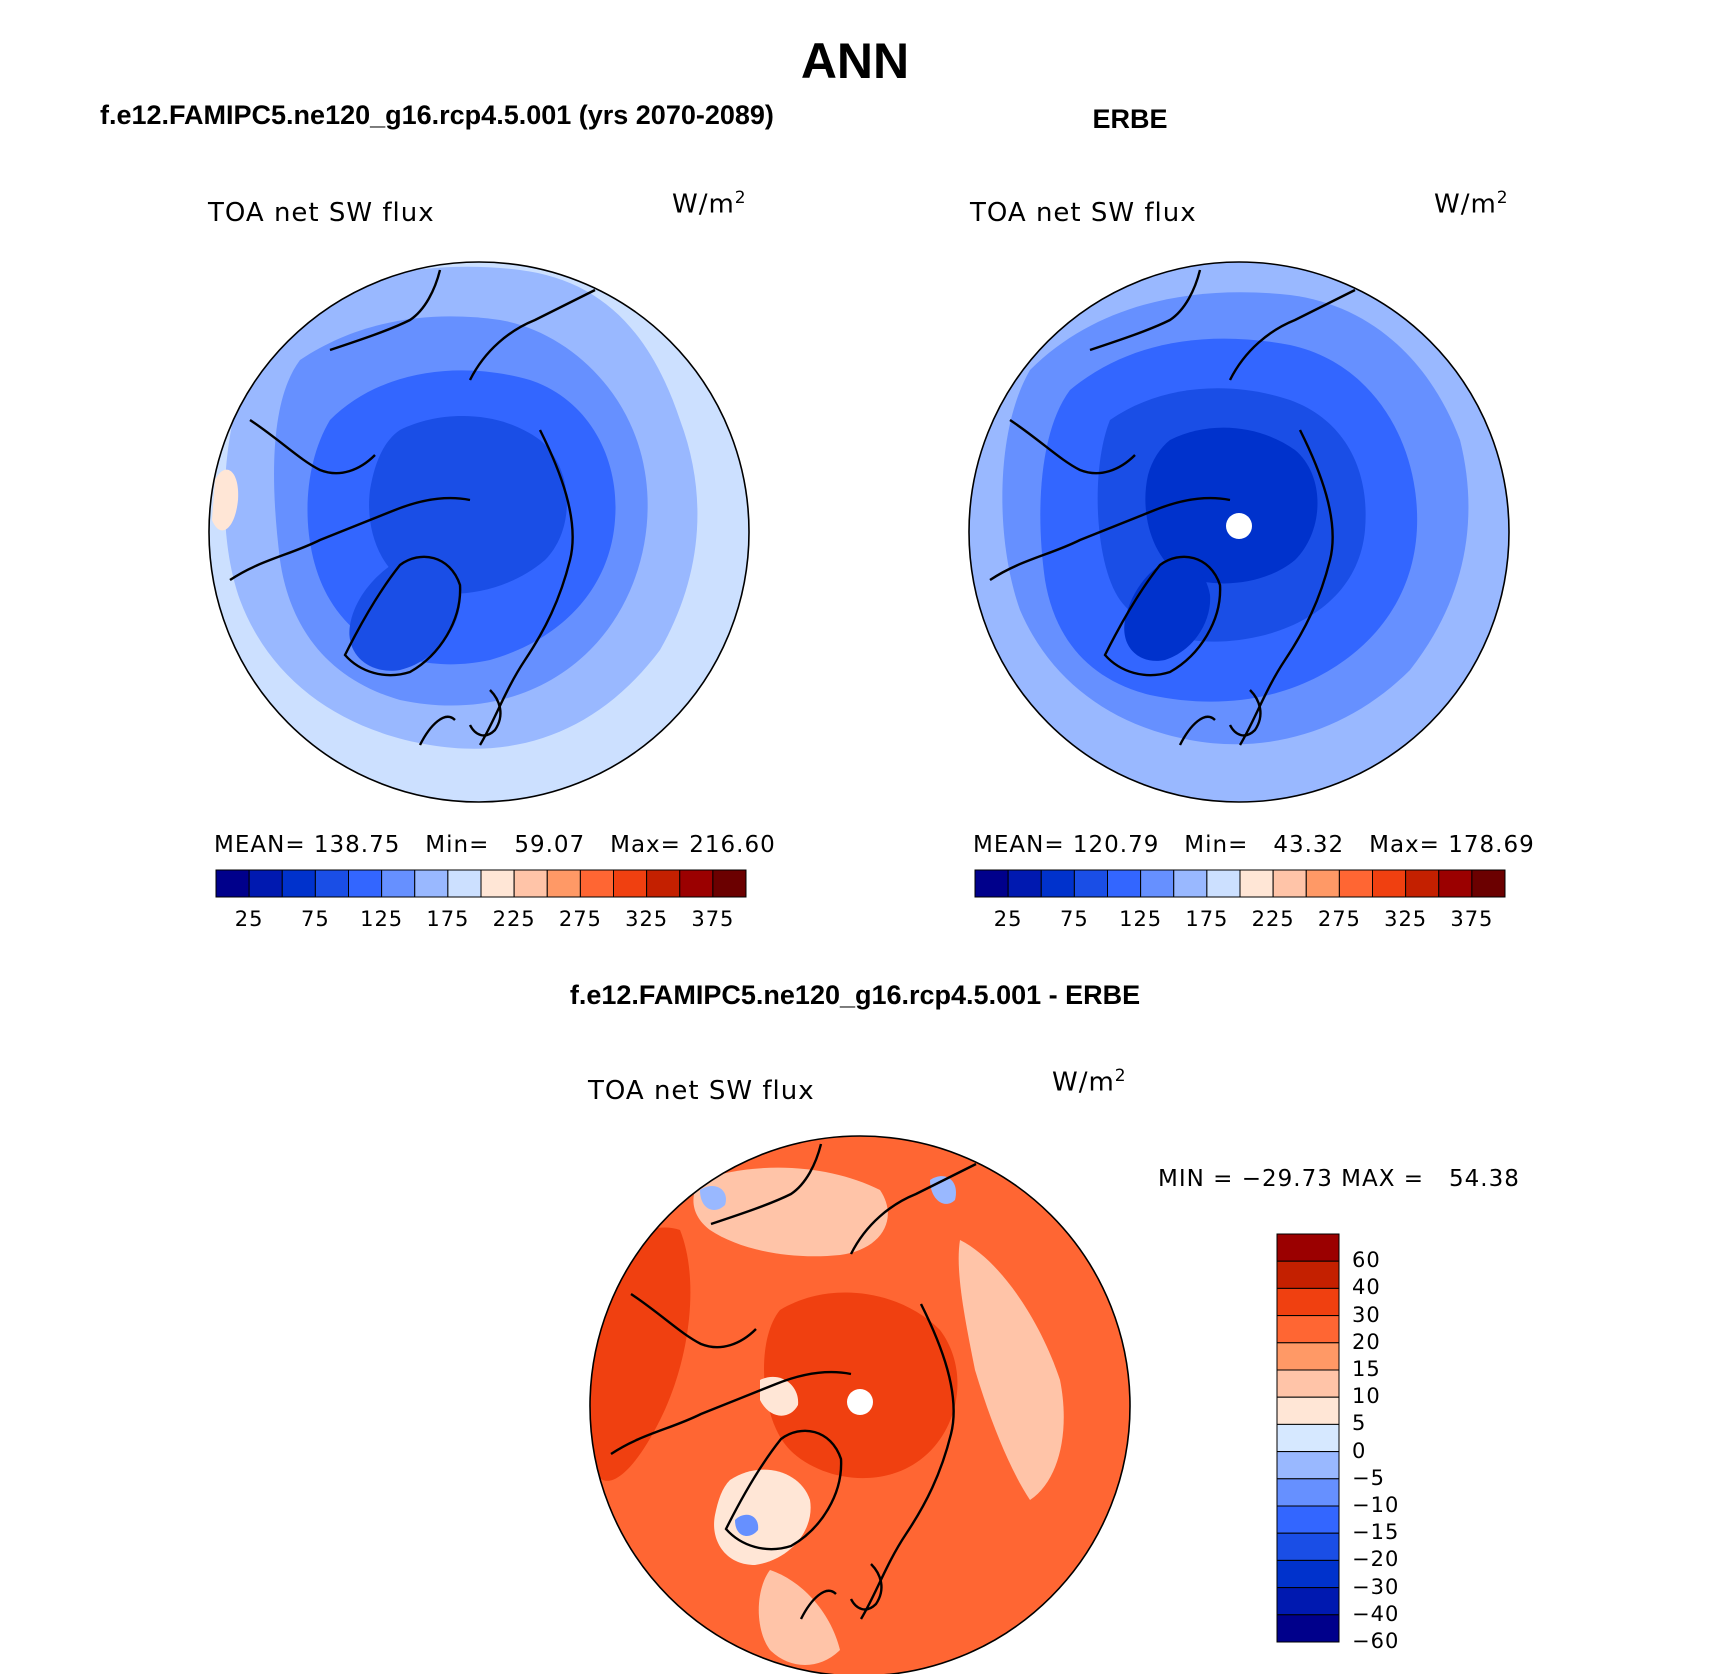  Describe the element at coordinates (1273, 919) in the screenshot. I see `obs-colorbar-tick-label: 225` at that location.